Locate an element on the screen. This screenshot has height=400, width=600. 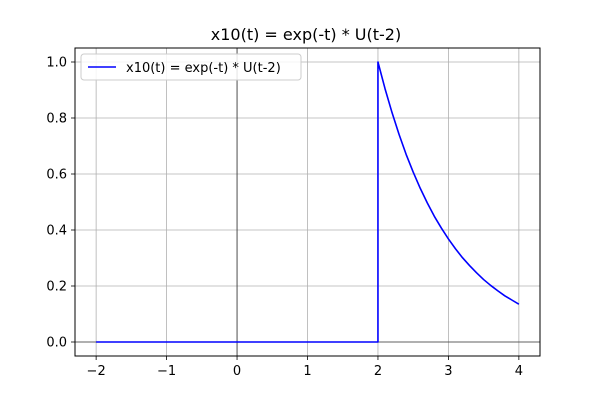
y-tick-label: 0.6 is located at coordinates (56, 175).